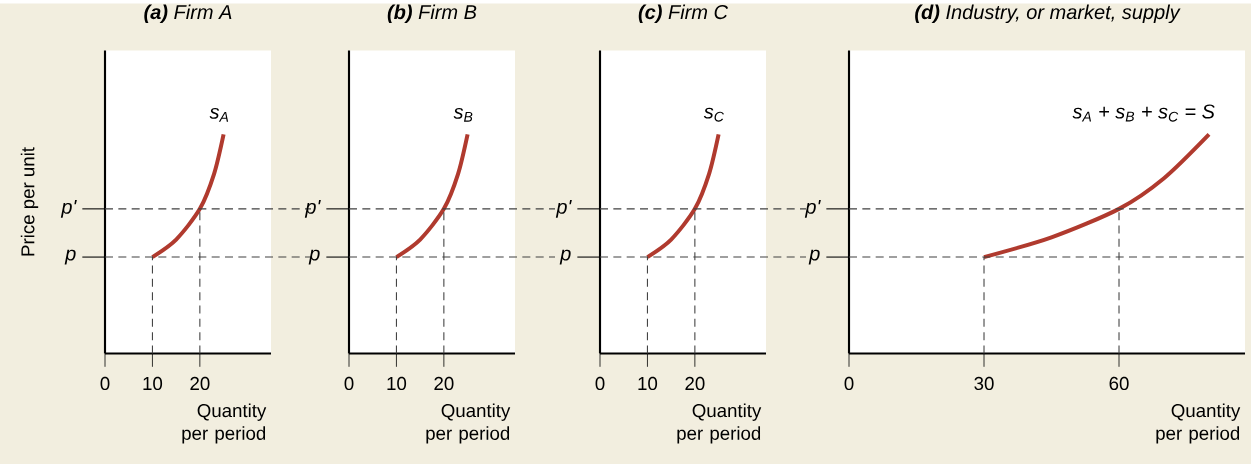  I want to click on chart-title: (d) Industry, or market, supply, so click(1048, 13).